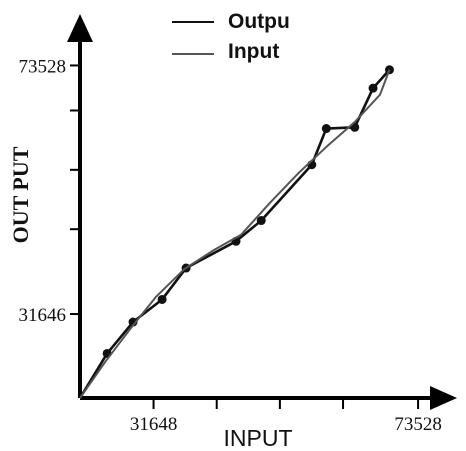 This screenshot has height=451, width=466. Describe the element at coordinates (231, 36) in the screenshot. I see `legend: Outpu Input` at that location.